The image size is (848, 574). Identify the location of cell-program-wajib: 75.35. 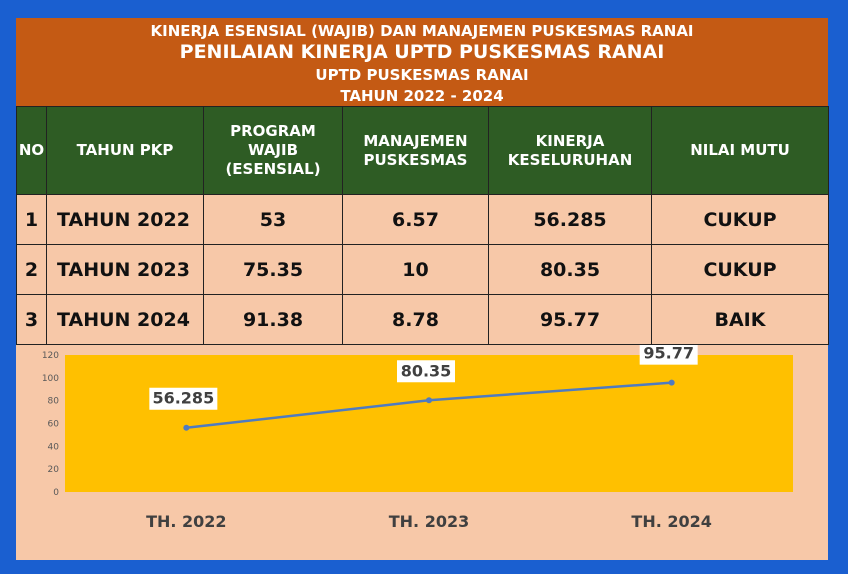
(273, 269).